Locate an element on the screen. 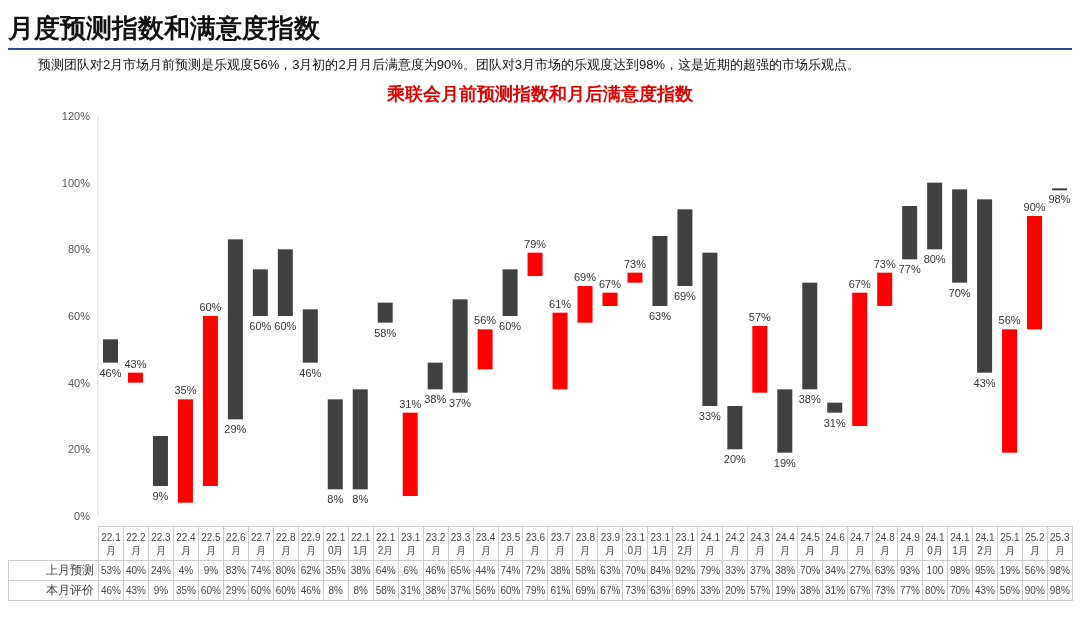  text: 4% is located at coordinates (186, 570).